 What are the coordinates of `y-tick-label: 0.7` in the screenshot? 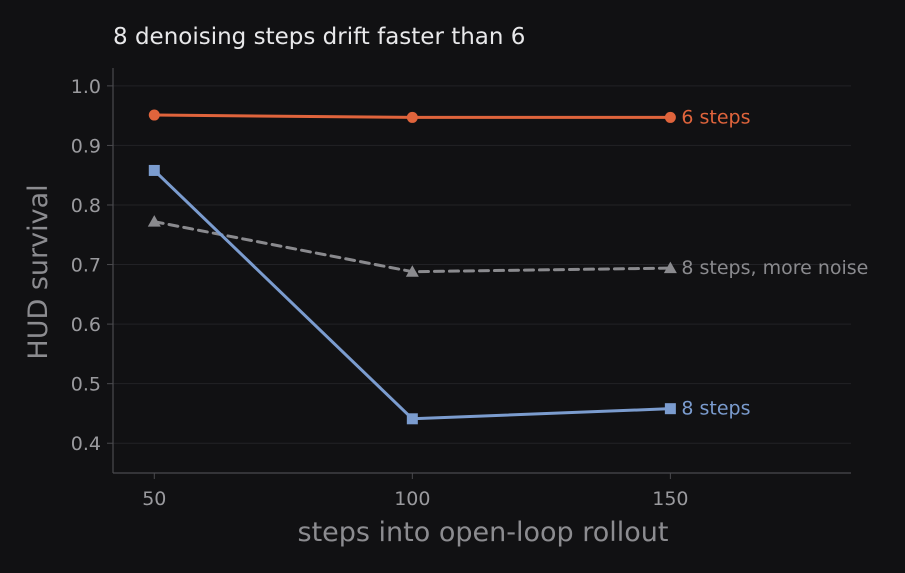 It's located at (86, 266).